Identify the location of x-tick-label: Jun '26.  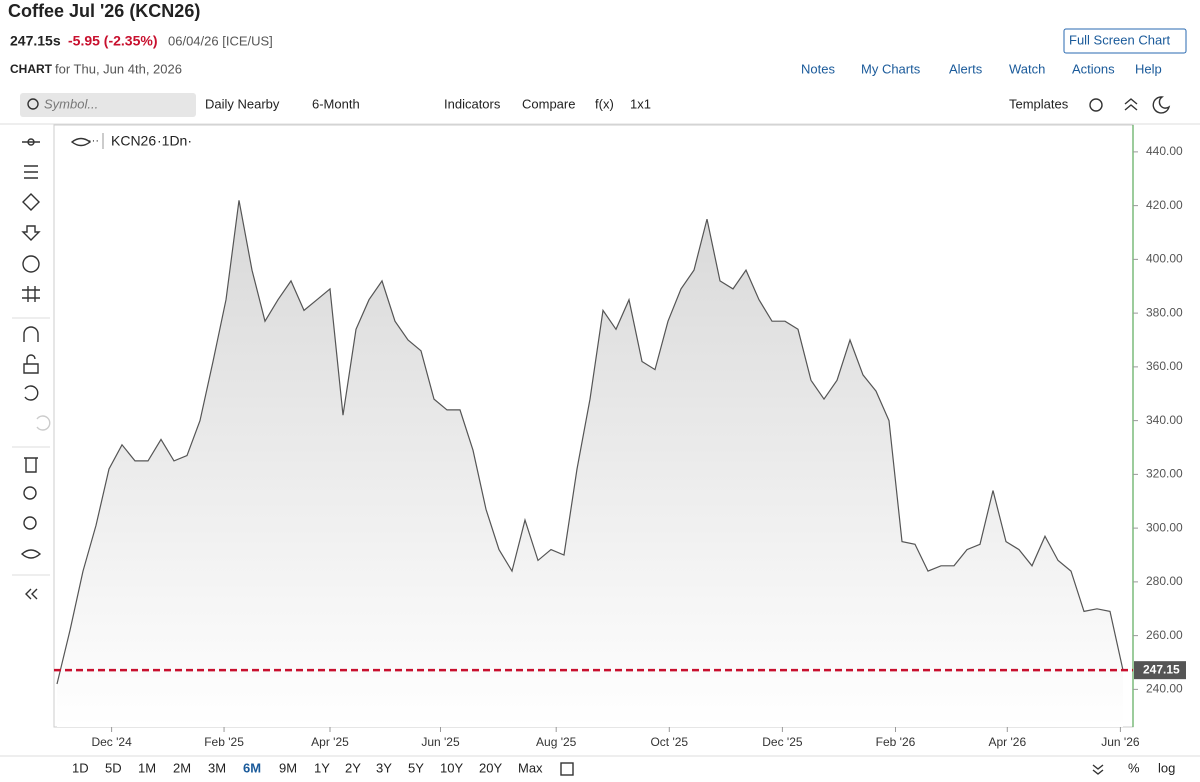
(1120, 742).